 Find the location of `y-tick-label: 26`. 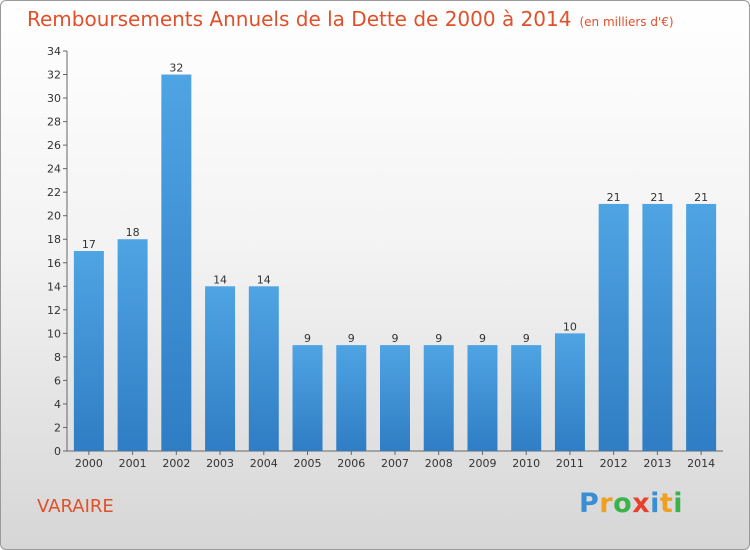

y-tick-label: 26 is located at coordinates (54, 145).